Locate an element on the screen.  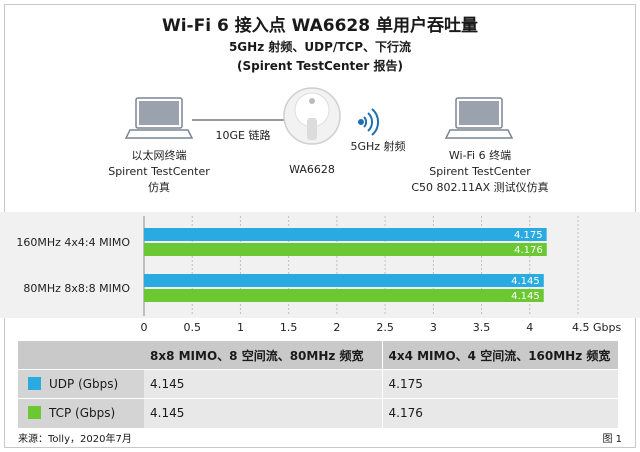
udp-swatch is located at coordinates (34, 383).